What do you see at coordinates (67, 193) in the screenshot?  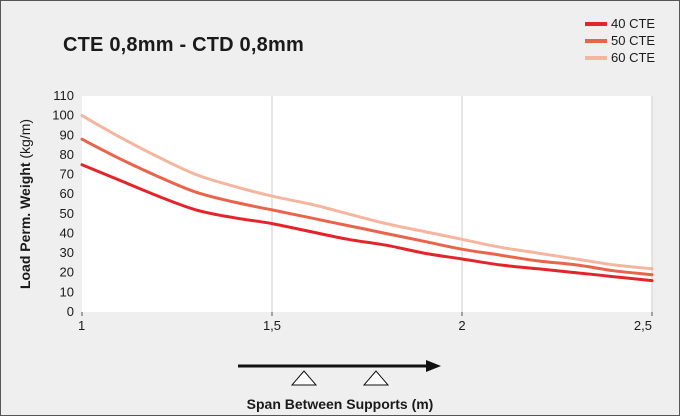 I see `y-tick-label: 60` at bounding box center [67, 193].